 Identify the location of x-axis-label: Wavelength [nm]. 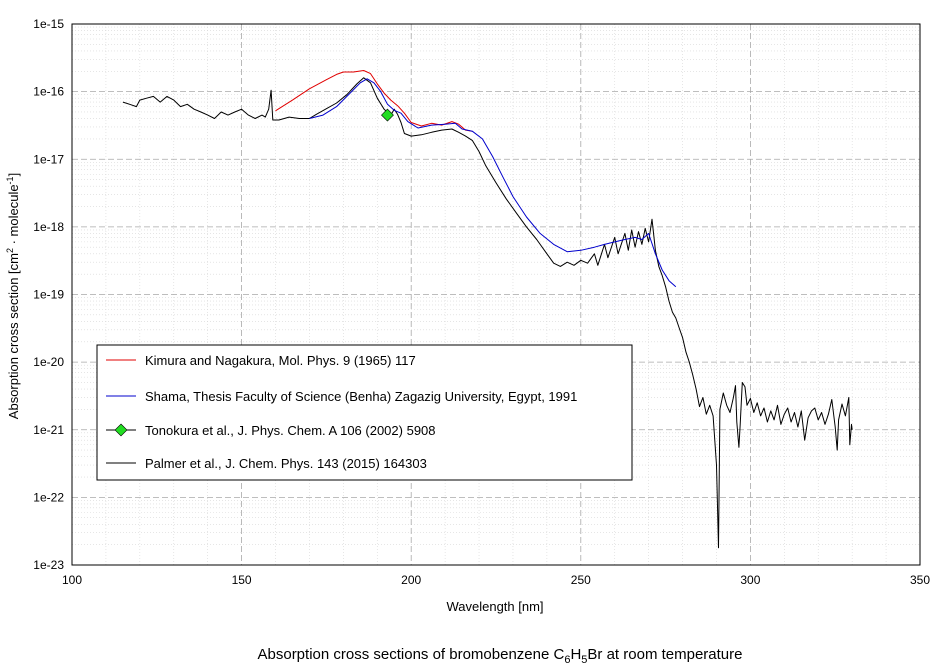
(494, 606).